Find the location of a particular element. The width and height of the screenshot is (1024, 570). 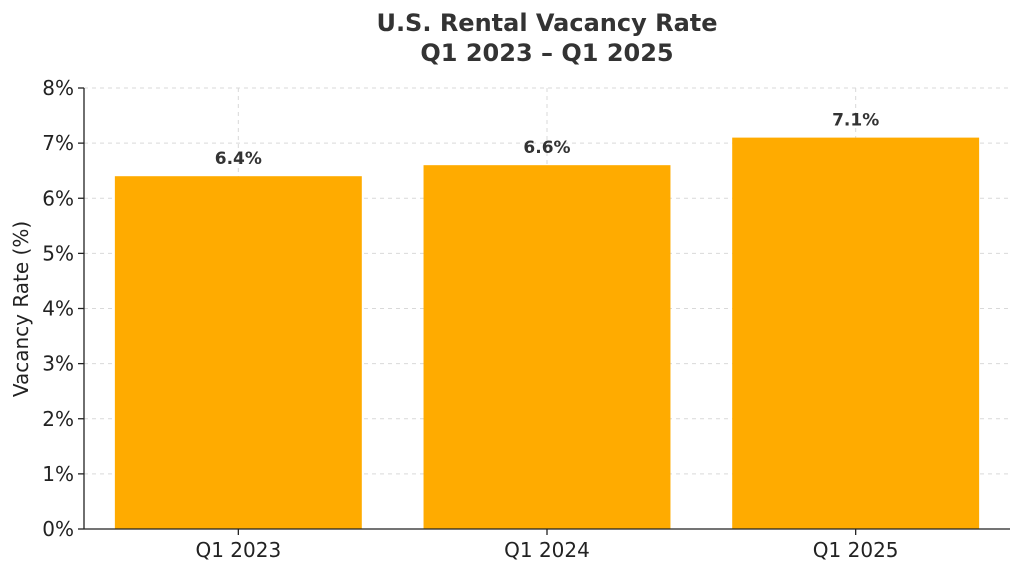

chart-title-line-1: U.S. Rental Vacancy Rate is located at coordinates (546, 23).